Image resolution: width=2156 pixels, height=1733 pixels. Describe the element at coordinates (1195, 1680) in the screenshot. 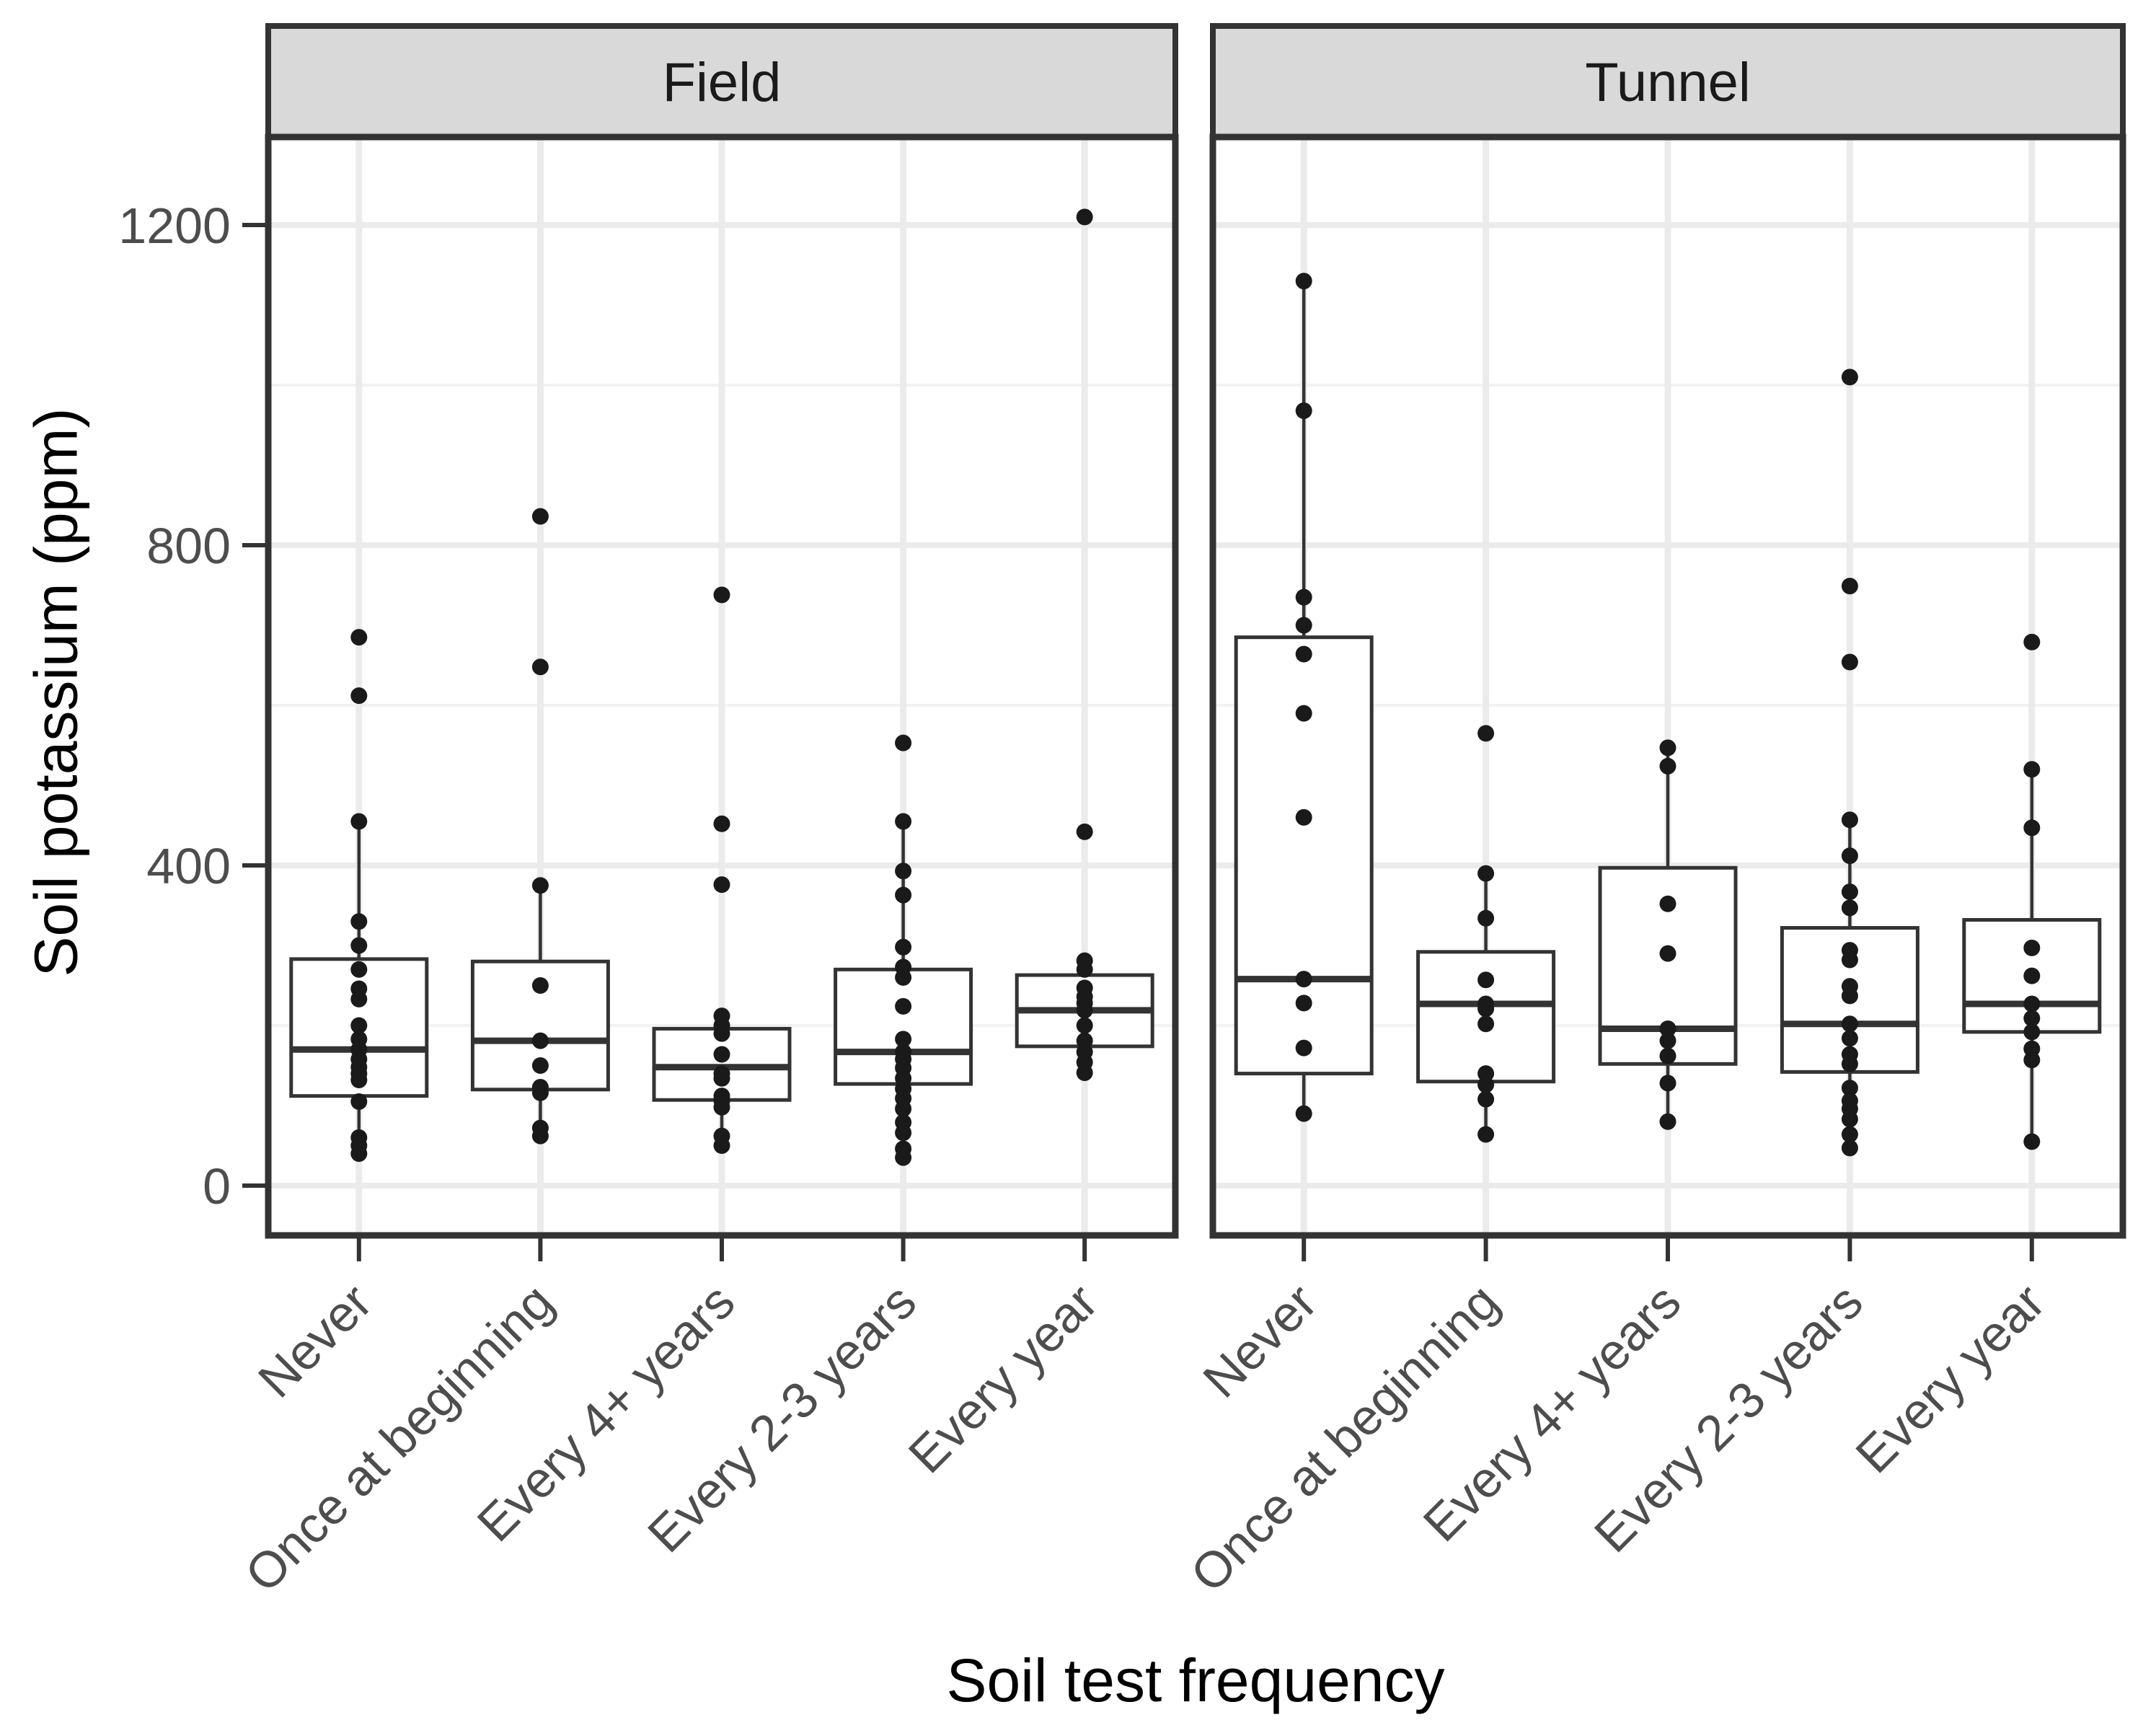

I see `x-axis-title: Soil test frequency` at that location.